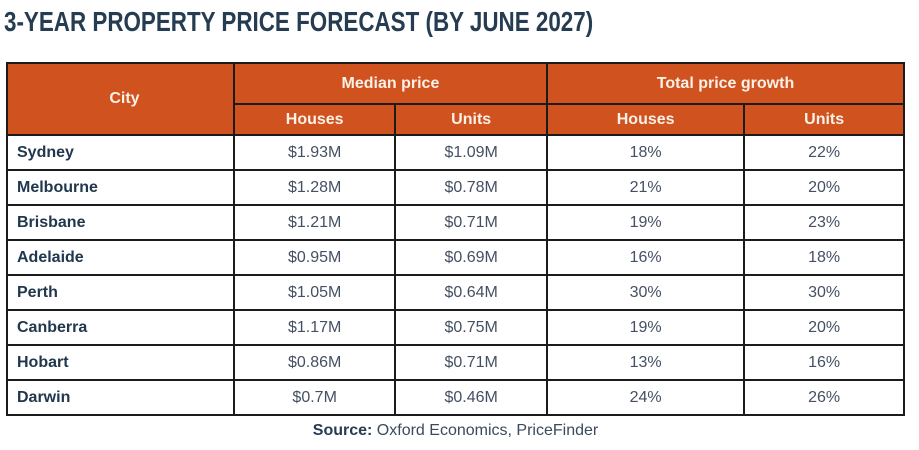 The height and width of the screenshot is (450, 919). What do you see at coordinates (120, 99) in the screenshot?
I see `column-header-city: City` at bounding box center [120, 99].